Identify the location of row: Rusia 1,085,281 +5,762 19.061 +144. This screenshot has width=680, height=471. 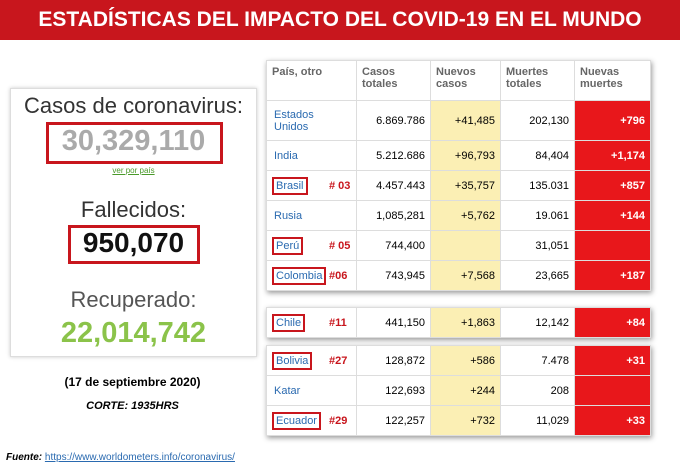
(458, 215).